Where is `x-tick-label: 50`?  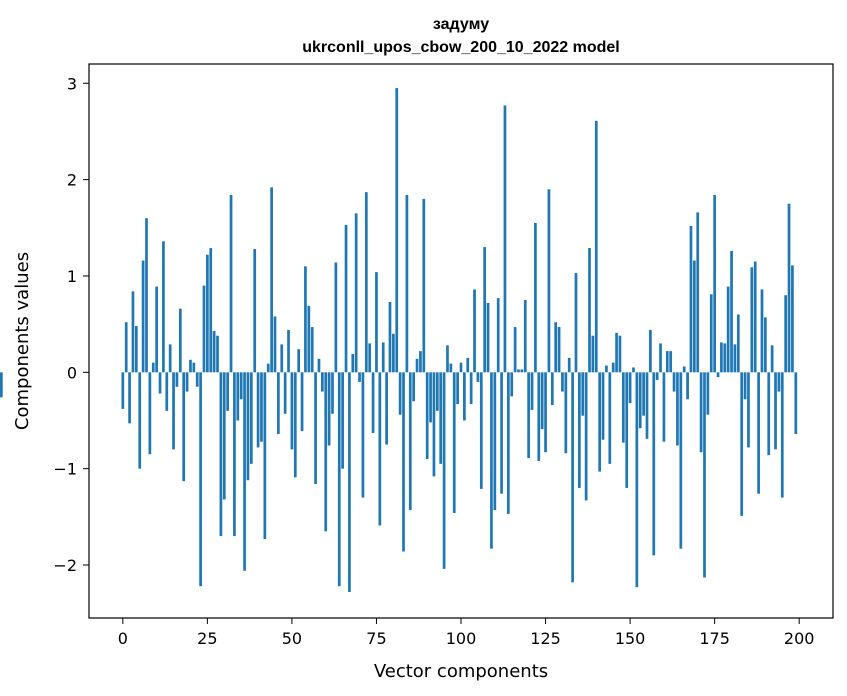 x-tick-label: 50 is located at coordinates (292, 638).